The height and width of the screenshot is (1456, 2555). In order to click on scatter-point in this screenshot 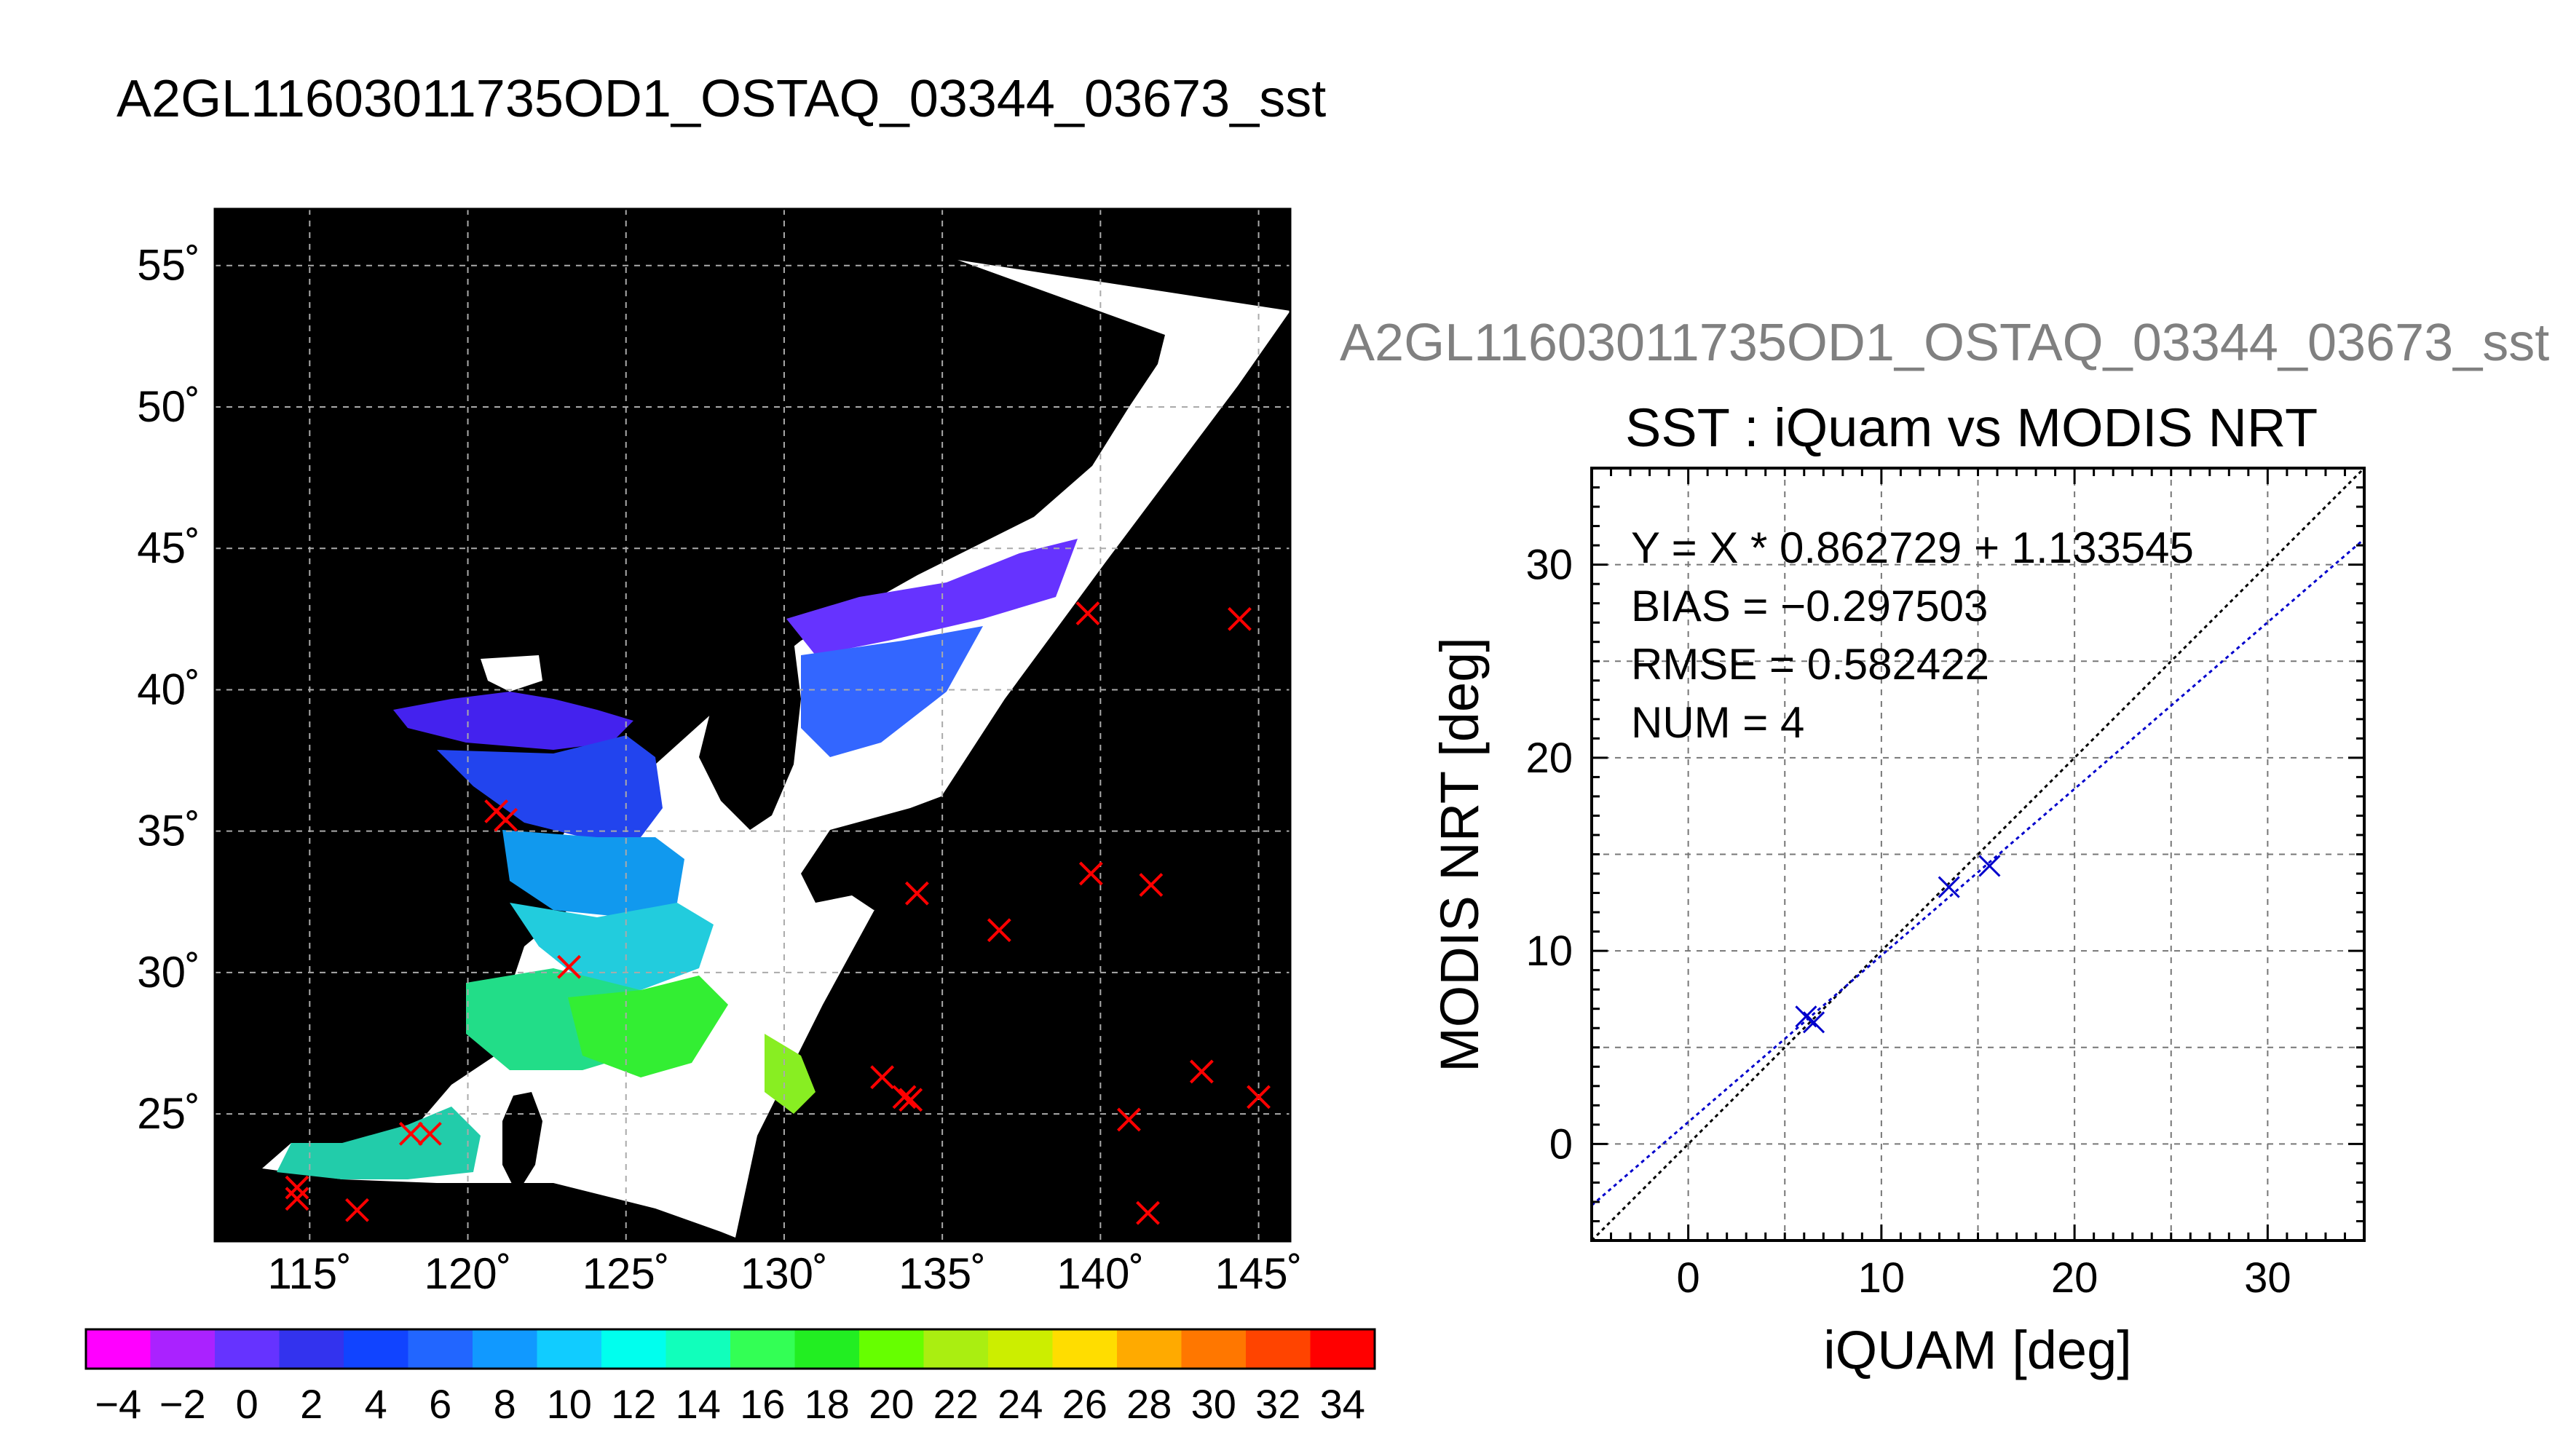, I will do `click(1813, 1022)`.